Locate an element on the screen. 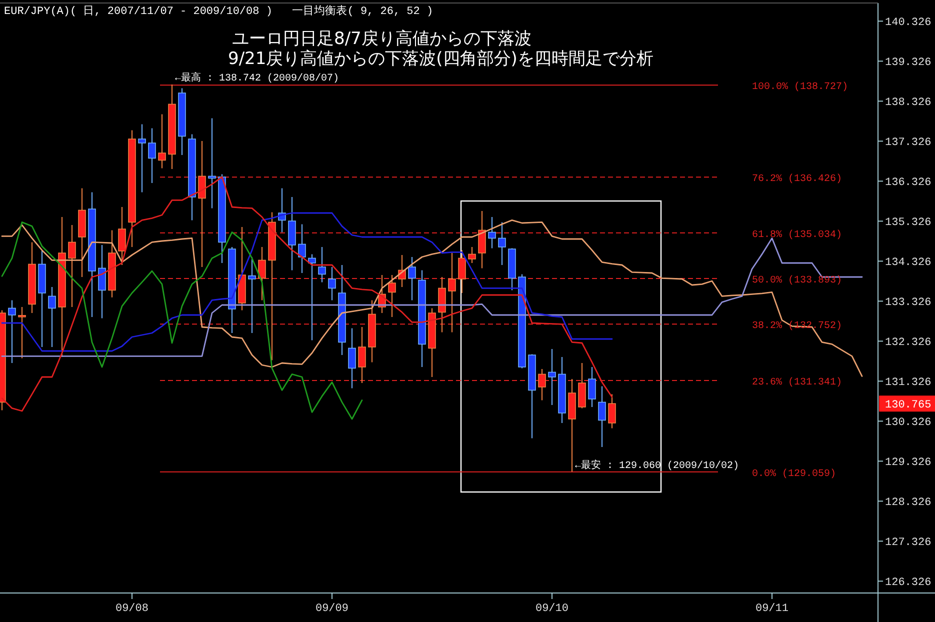  ref-line-label: 23.6% (131.341) is located at coordinates (797, 382).